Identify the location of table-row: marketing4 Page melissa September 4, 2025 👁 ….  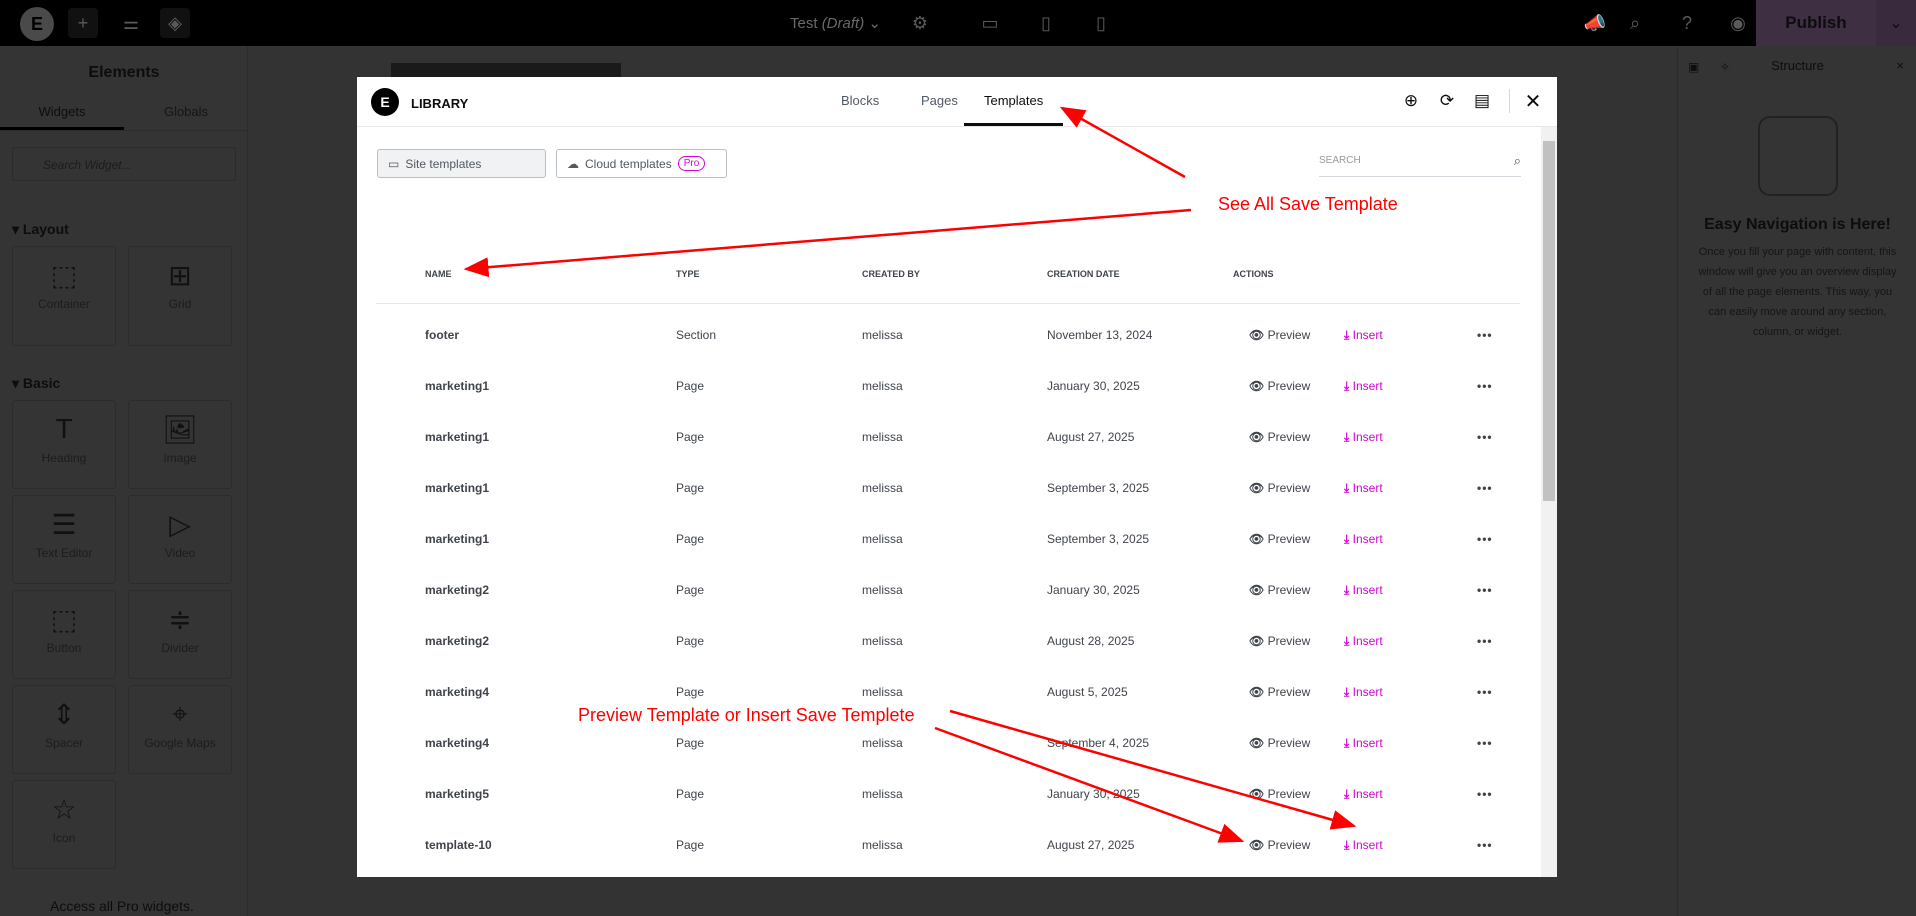
(947, 743).